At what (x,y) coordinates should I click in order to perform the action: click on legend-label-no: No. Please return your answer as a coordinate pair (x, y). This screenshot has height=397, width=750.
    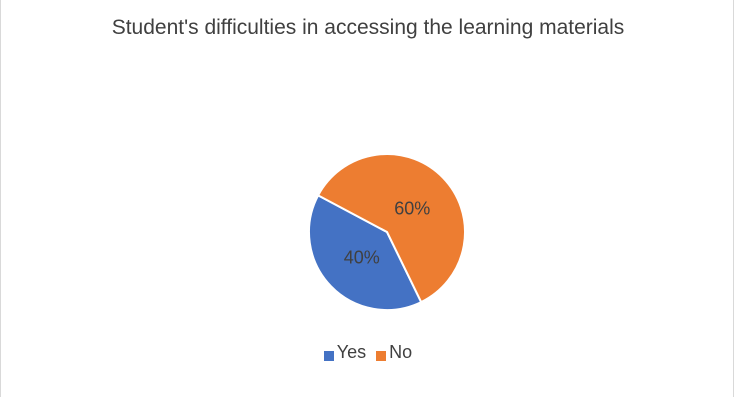
    Looking at the image, I should click on (401, 352).